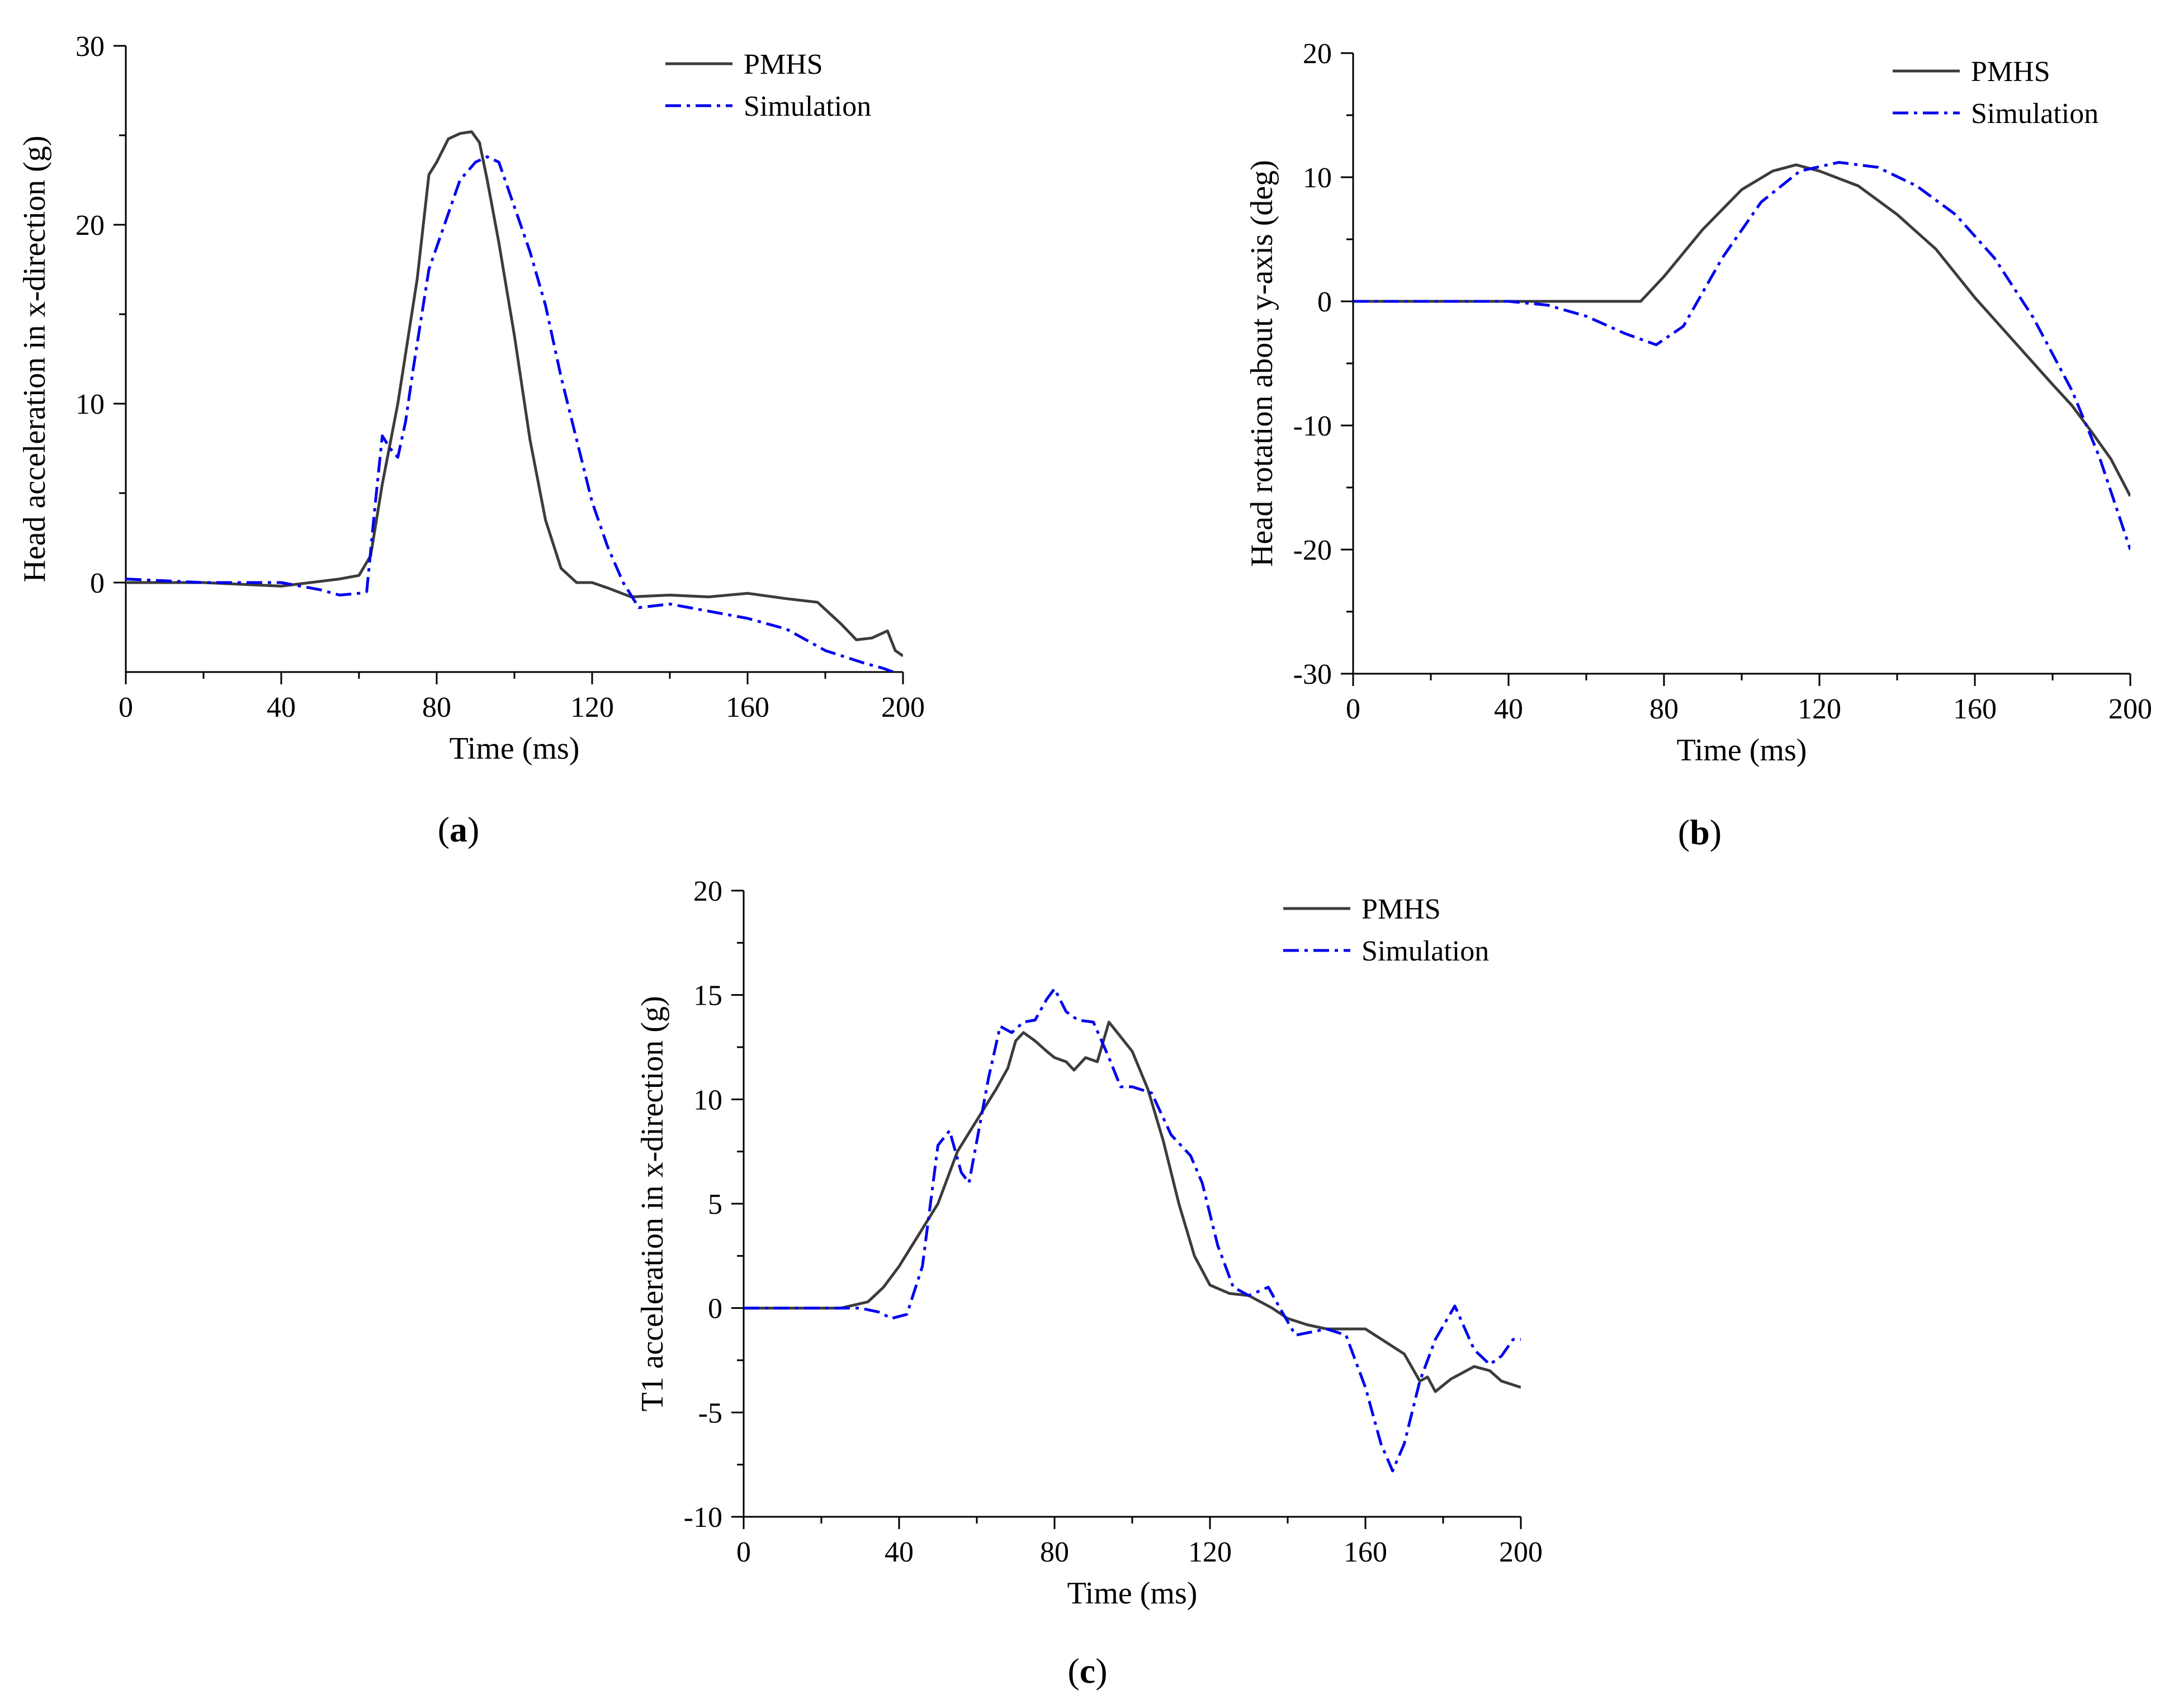 Image resolution: width=2170 pixels, height=1708 pixels. What do you see at coordinates (1312, 550) in the screenshot?
I see `y-tick-label: -20` at bounding box center [1312, 550].